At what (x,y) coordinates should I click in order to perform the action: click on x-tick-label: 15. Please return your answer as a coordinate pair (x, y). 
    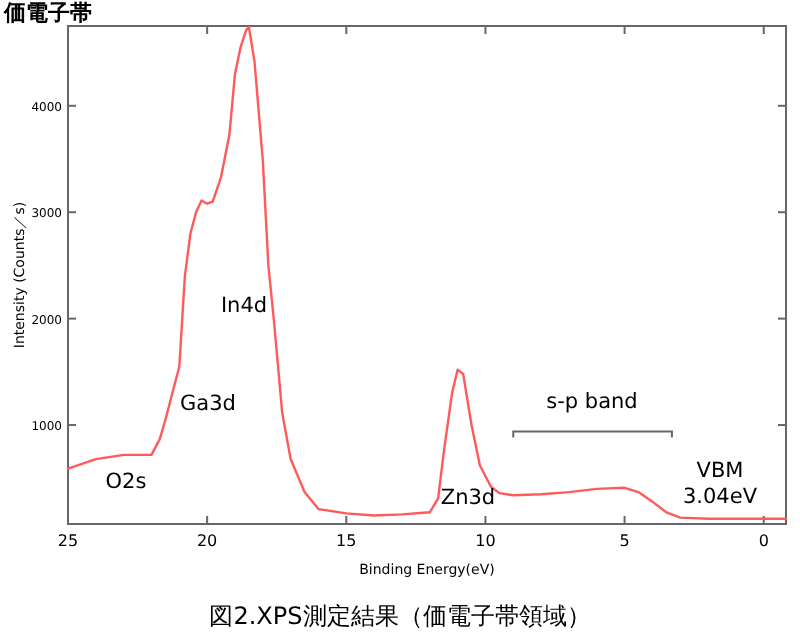
    Looking at the image, I should click on (346, 541).